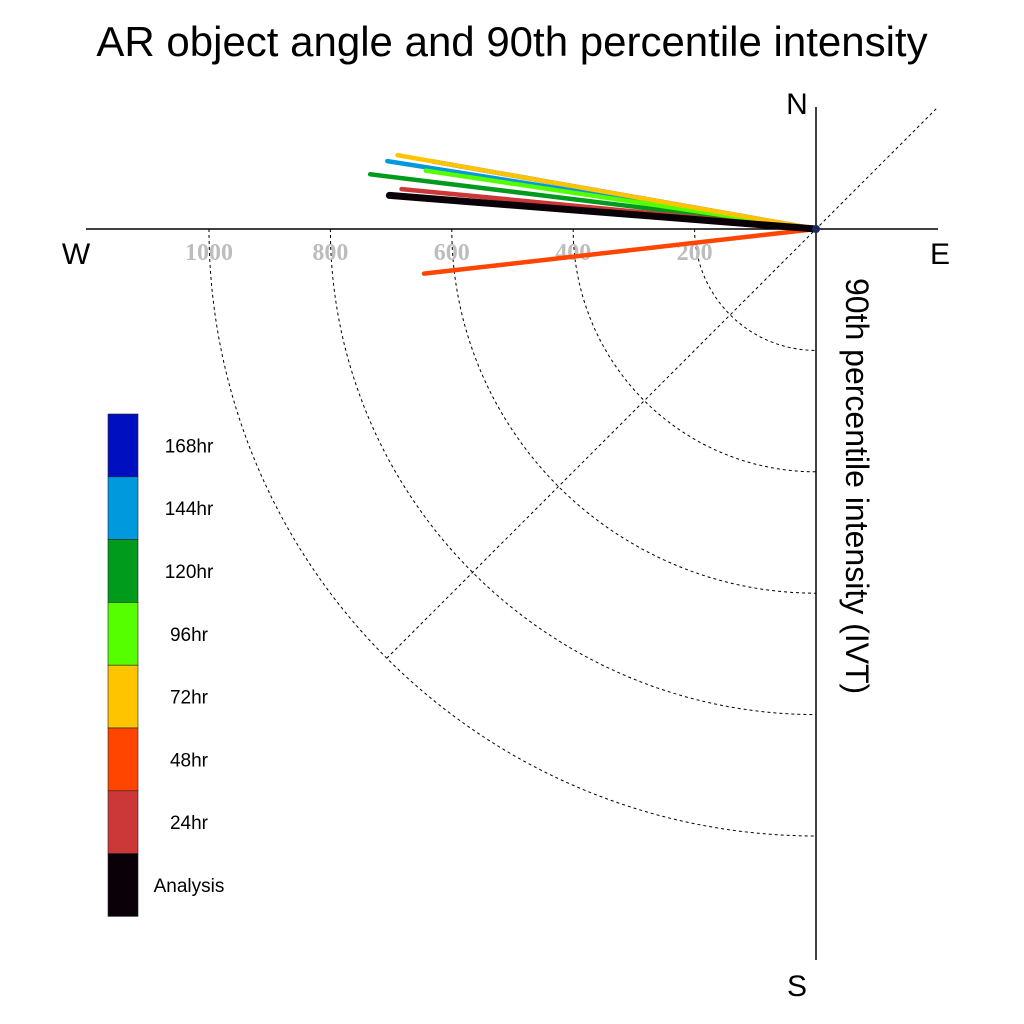 The height and width of the screenshot is (1024, 1024). What do you see at coordinates (330, 253) in the screenshot?
I see `tick-label-800: 800` at bounding box center [330, 253].